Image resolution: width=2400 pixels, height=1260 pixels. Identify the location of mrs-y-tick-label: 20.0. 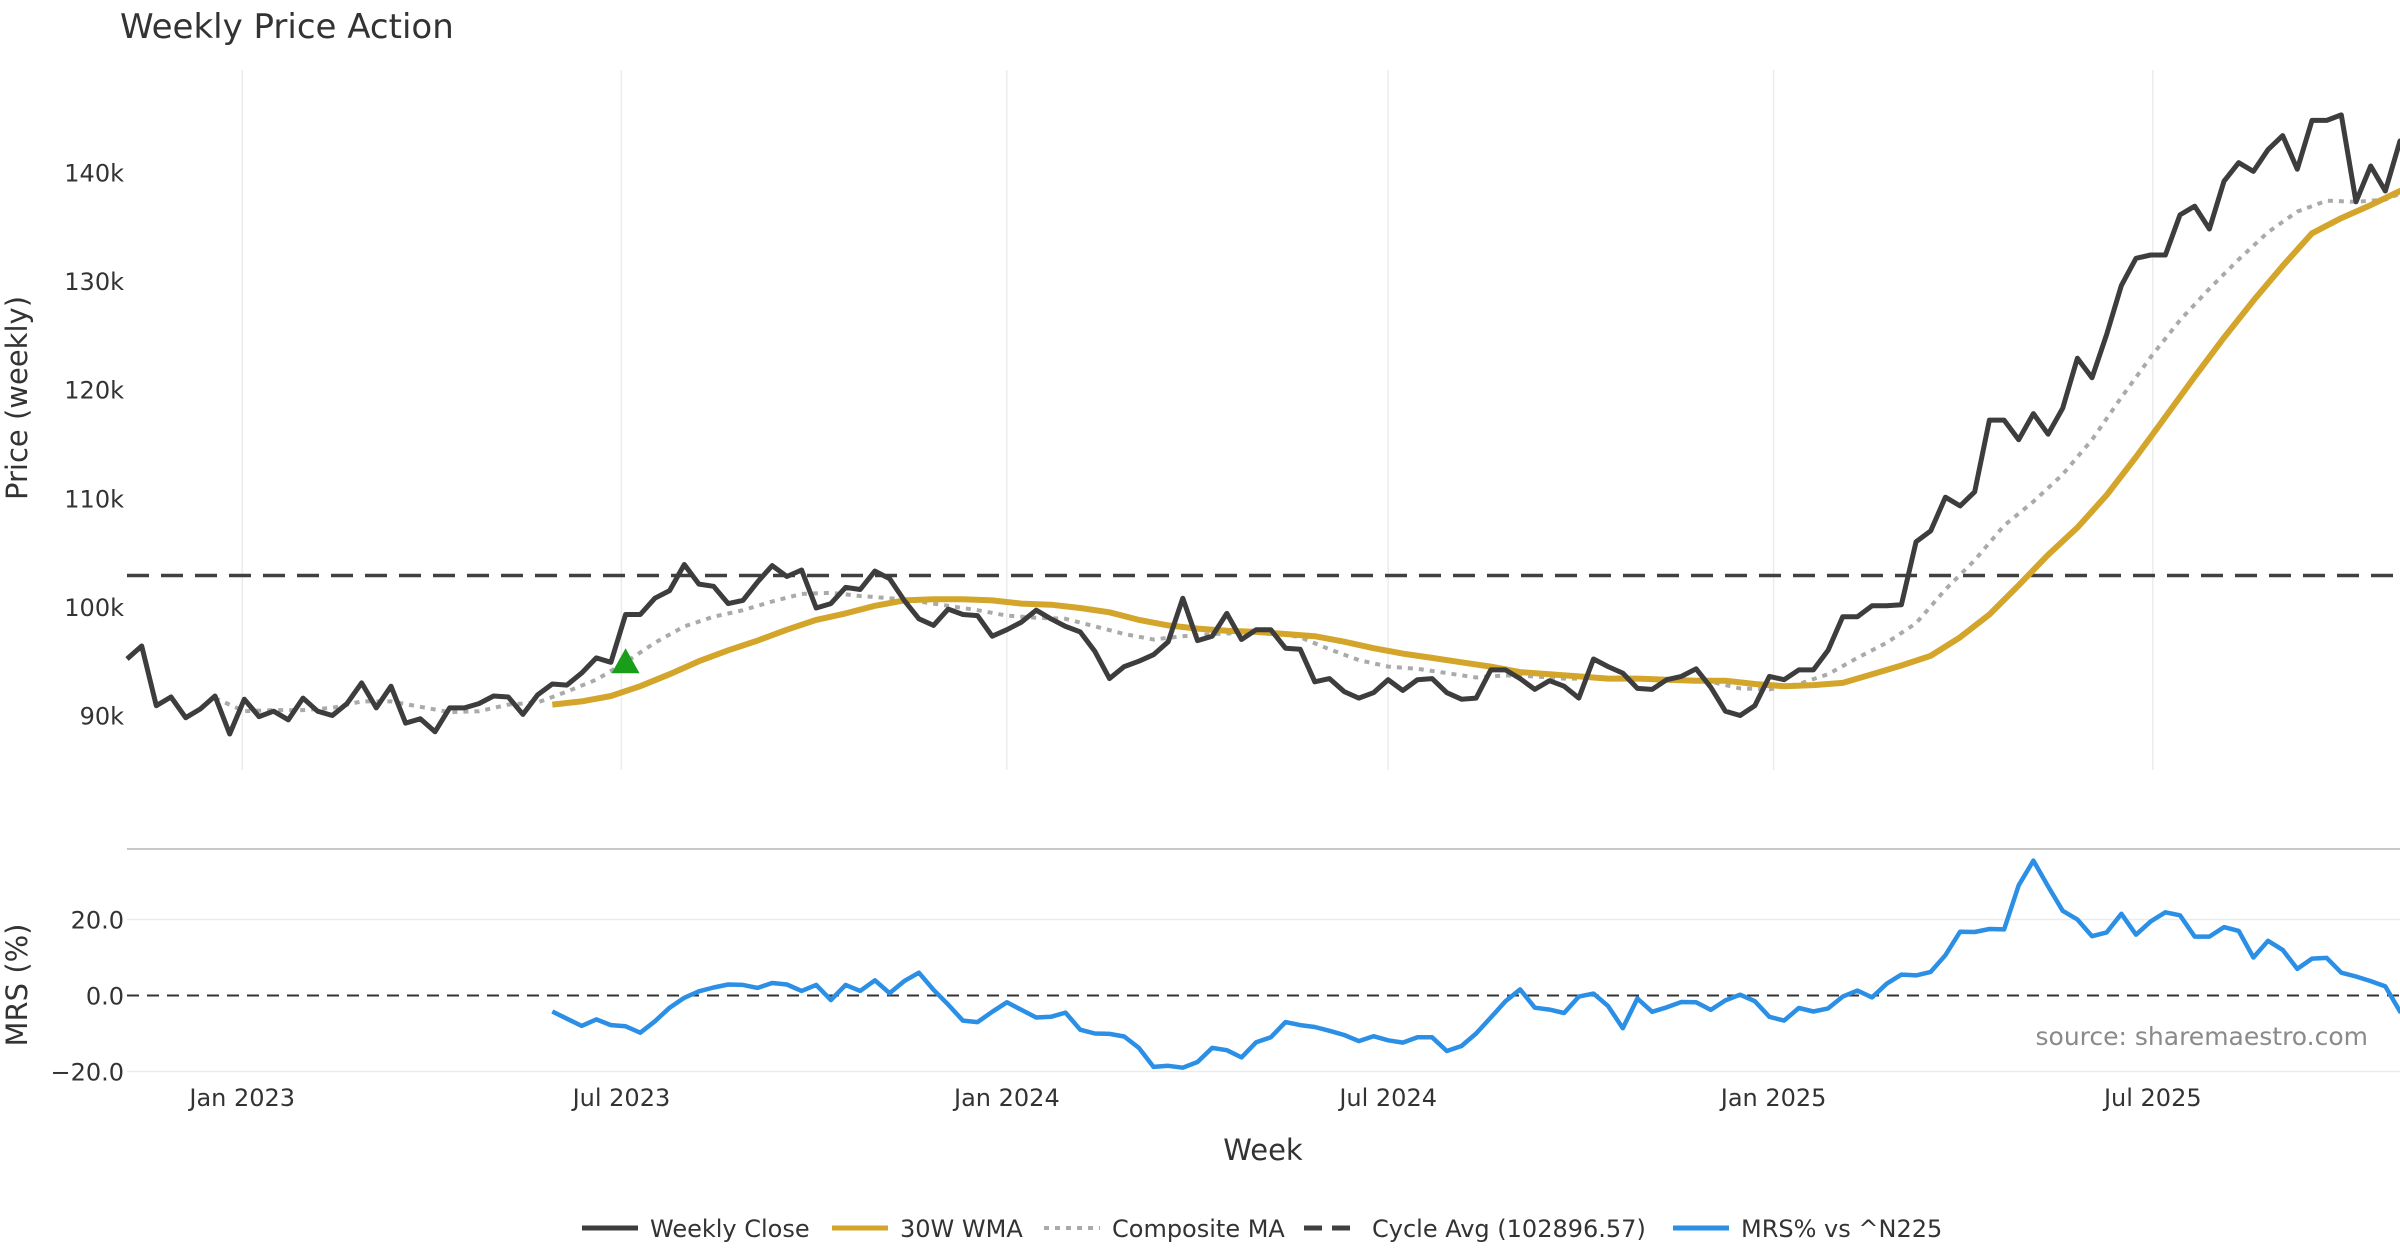
(97, 921).